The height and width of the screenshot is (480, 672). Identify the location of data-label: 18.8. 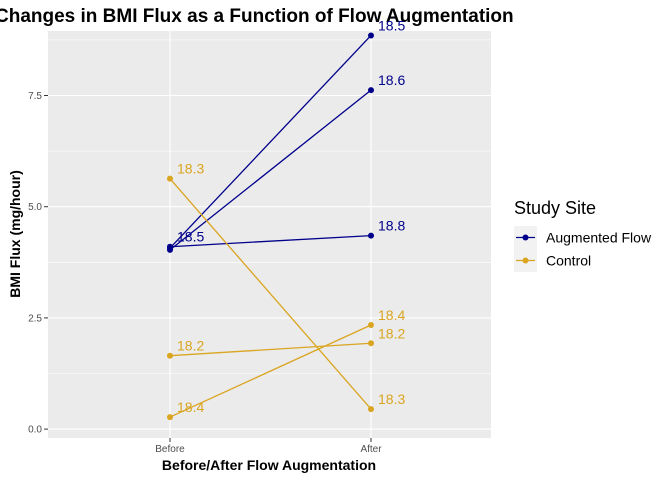
(391, 226).